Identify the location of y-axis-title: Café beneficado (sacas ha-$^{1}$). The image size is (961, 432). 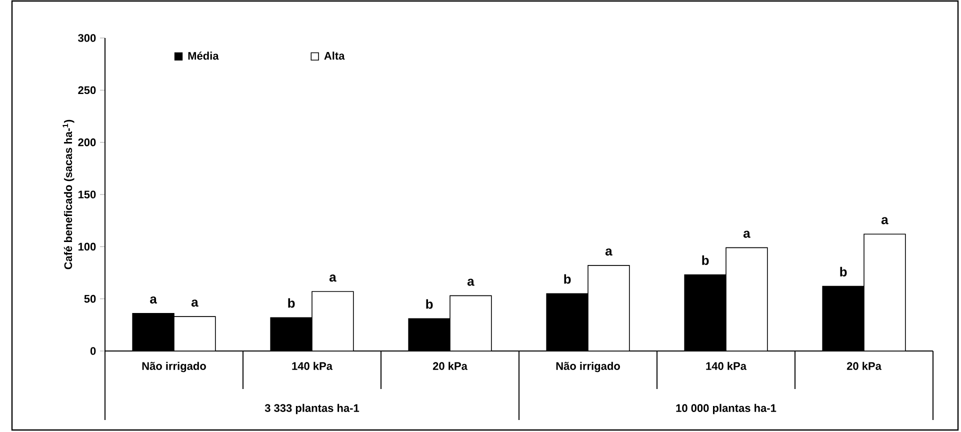
(68, 195).